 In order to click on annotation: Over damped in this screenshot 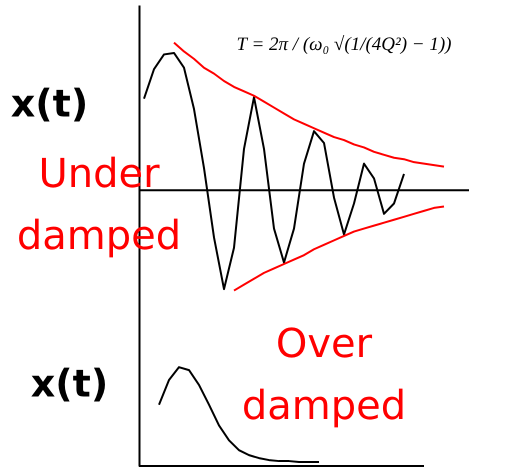, I will do `click(324, 375)`.